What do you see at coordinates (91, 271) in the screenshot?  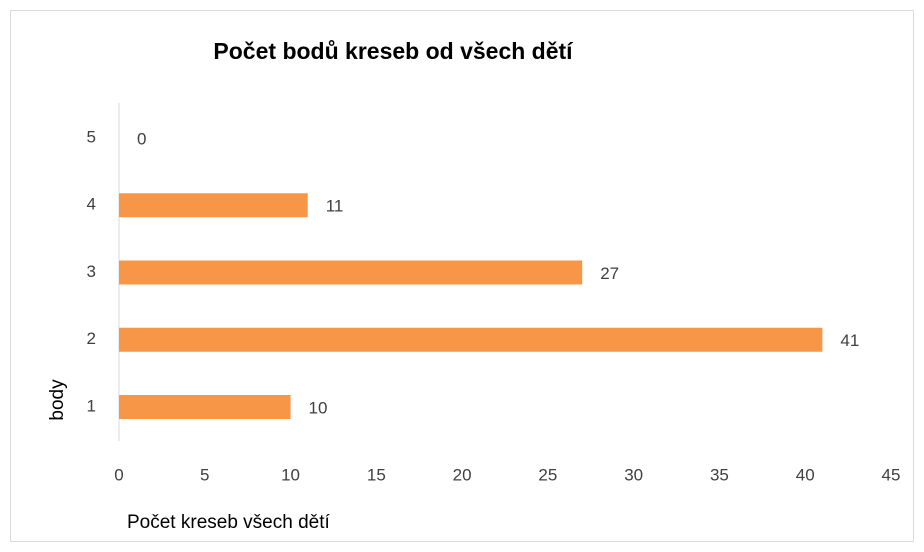 I see `y-tick-label: 3` at bounding box center [91, 271].